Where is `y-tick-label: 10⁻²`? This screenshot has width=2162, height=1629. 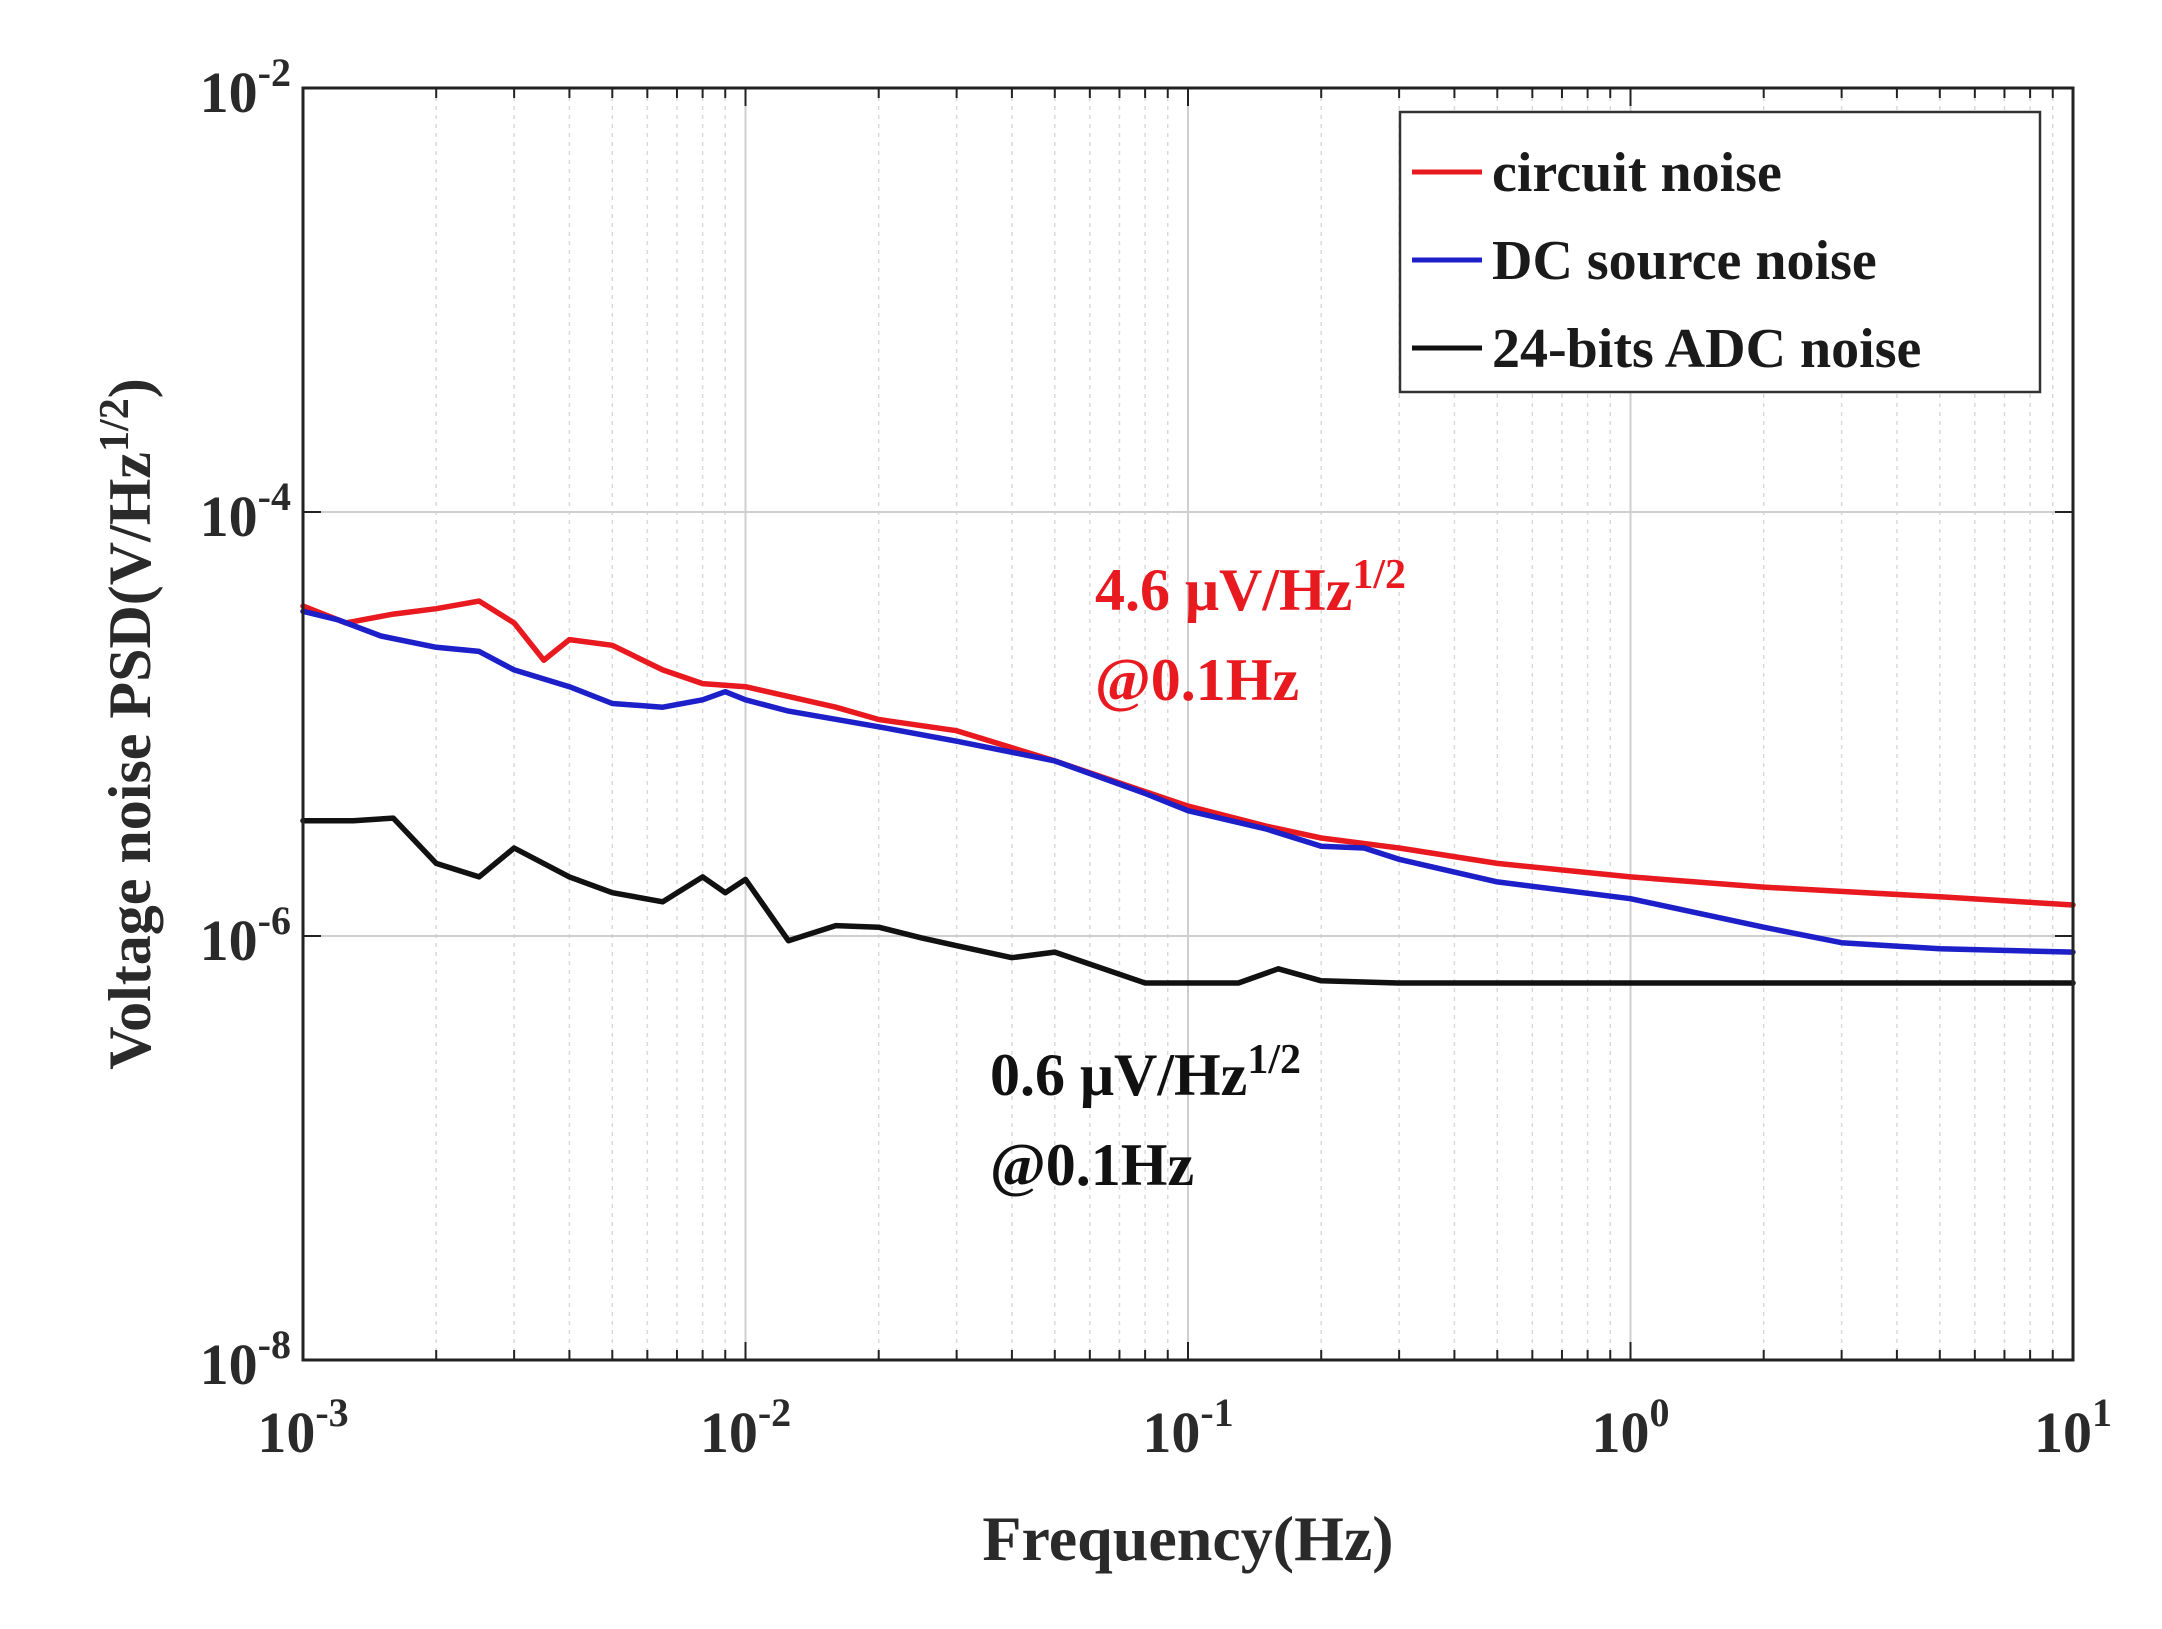
y-tick-label: 10⁻² is located at coordinates (245, 87).